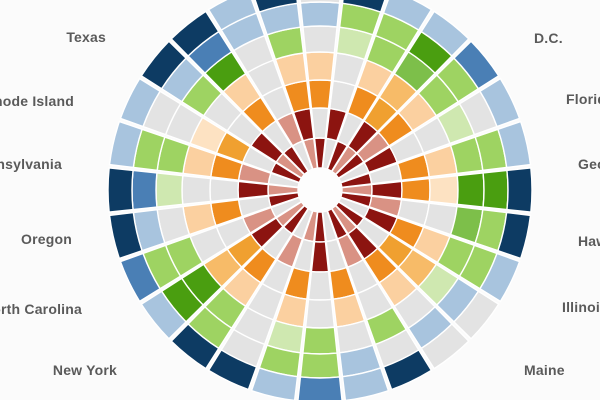  Describe the element at coordinates (544, 370) in the screenshot. I see `state-label-maine: Maine` at that location.